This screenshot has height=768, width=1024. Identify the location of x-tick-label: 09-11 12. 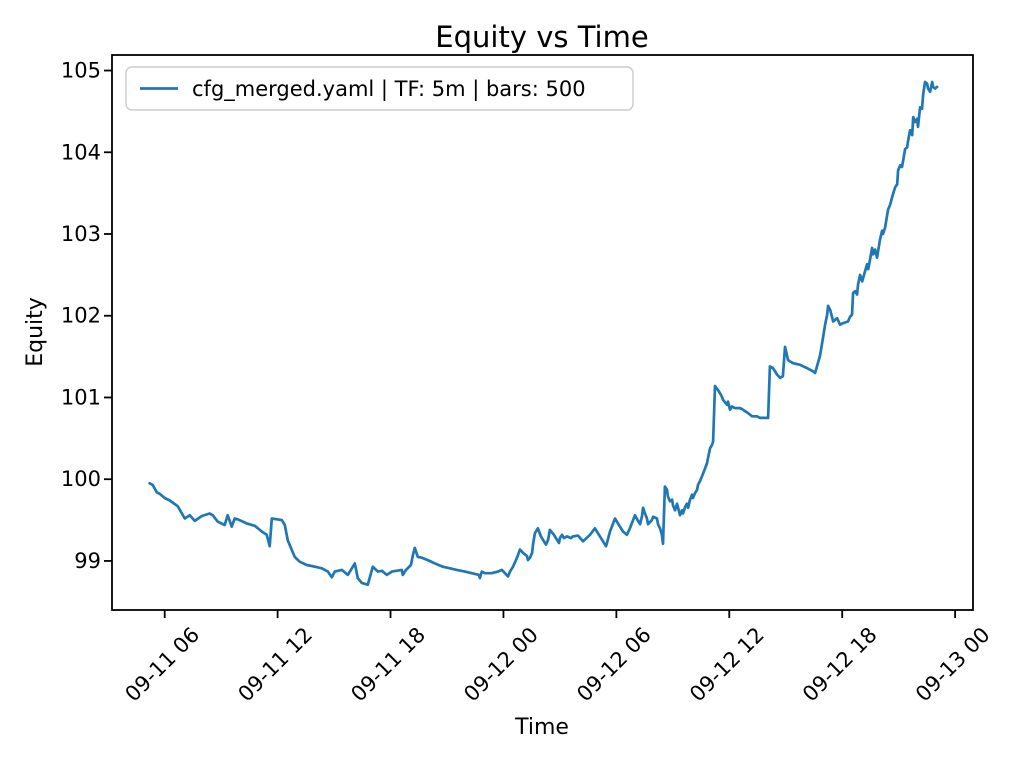
(275, 665).